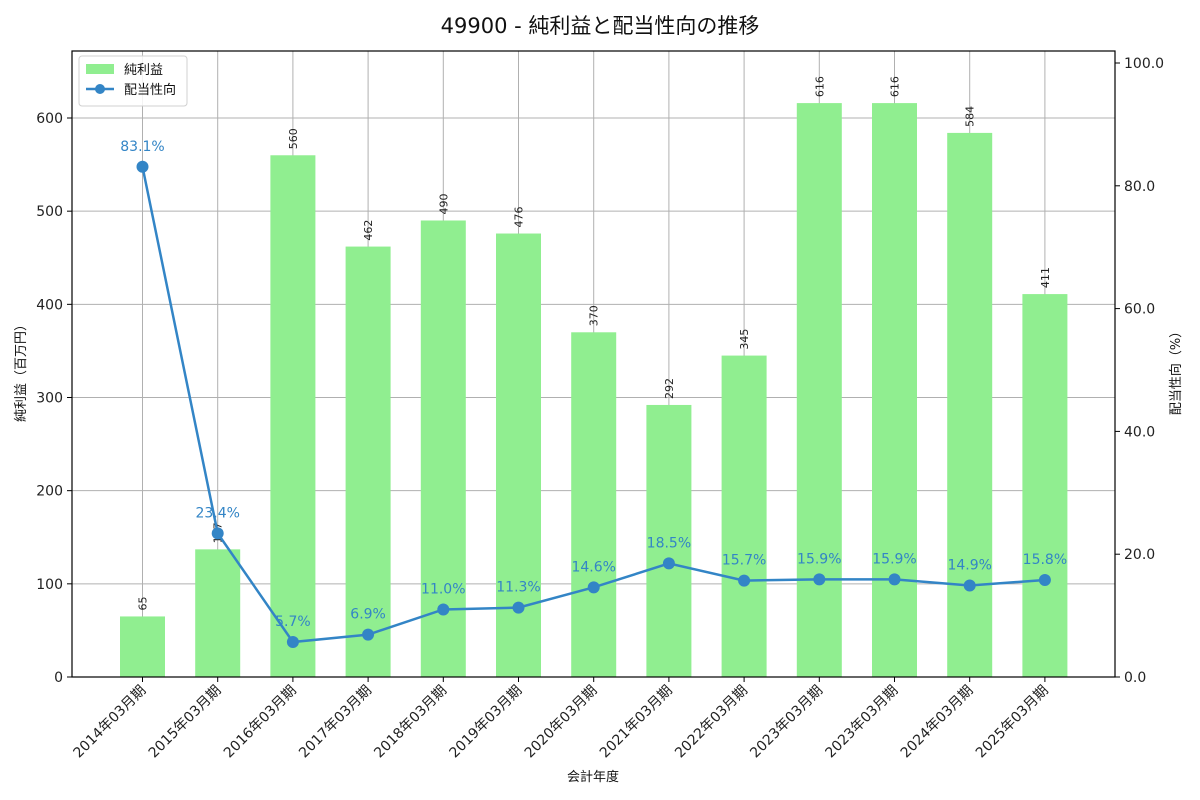 This screenshot has height=800, width=1200. Describe the element at coordinates (260, 722) in the screenshot. I see `x-tick-label: 2016年03月期` at that location.